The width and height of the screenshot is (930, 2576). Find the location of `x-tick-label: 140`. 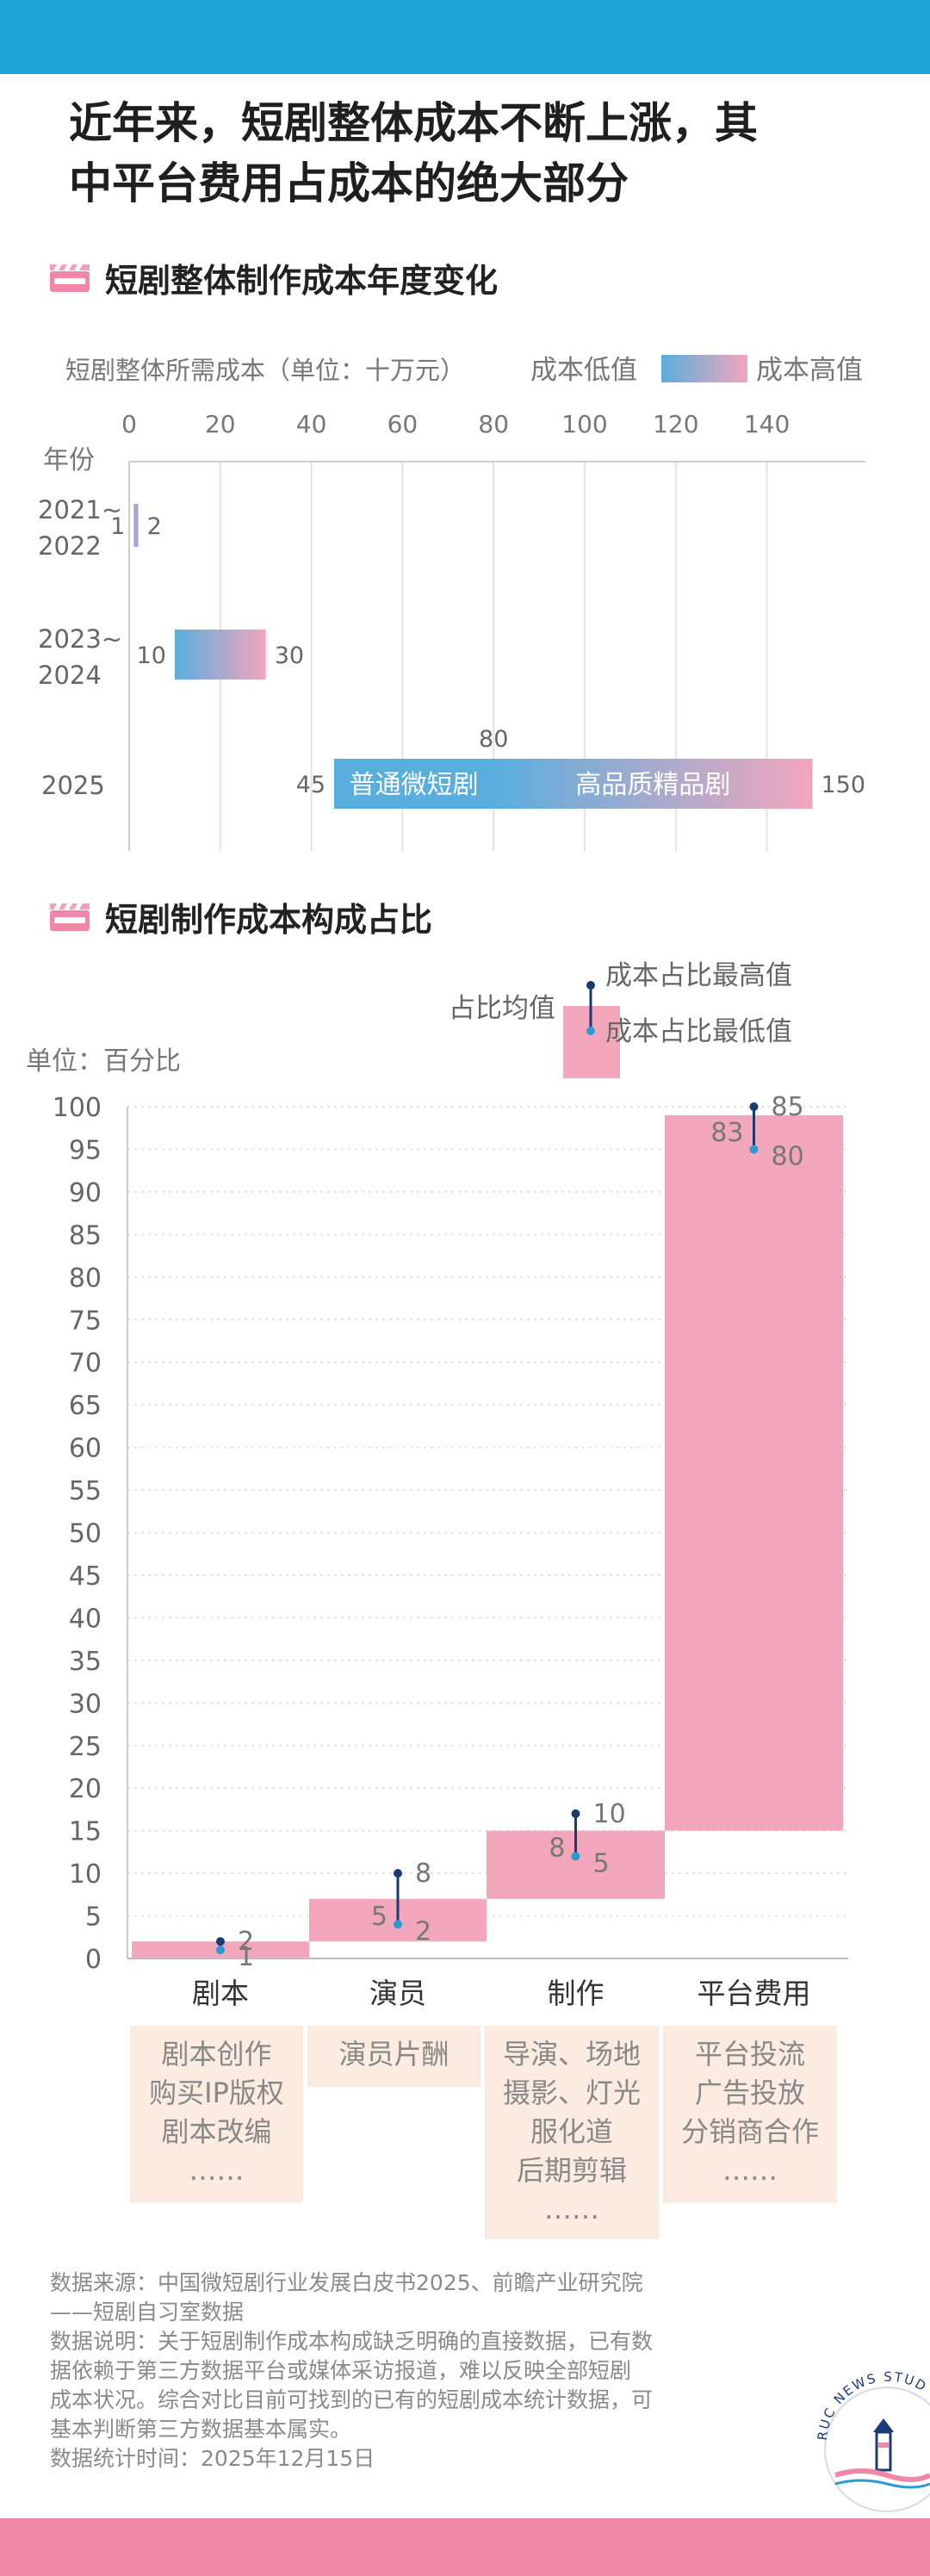

x-tick-label: 140 is located at coordinates (767, 424).